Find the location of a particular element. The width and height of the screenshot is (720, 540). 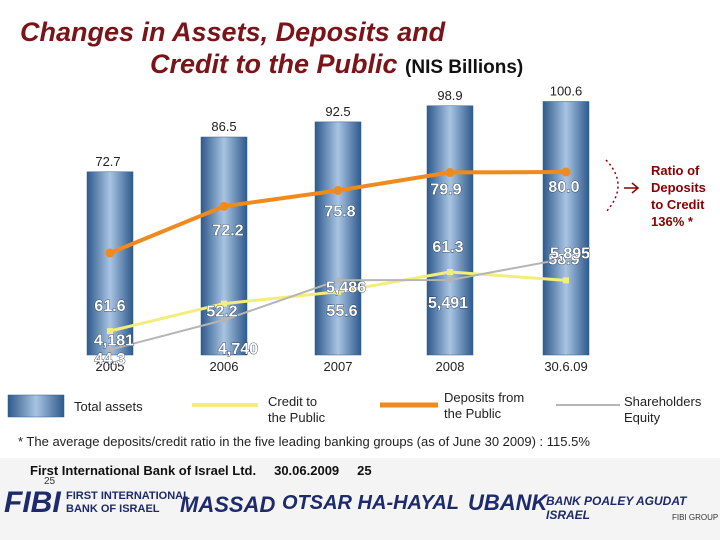

series-value-label: 44.3 is located at coordinates (109, 359).